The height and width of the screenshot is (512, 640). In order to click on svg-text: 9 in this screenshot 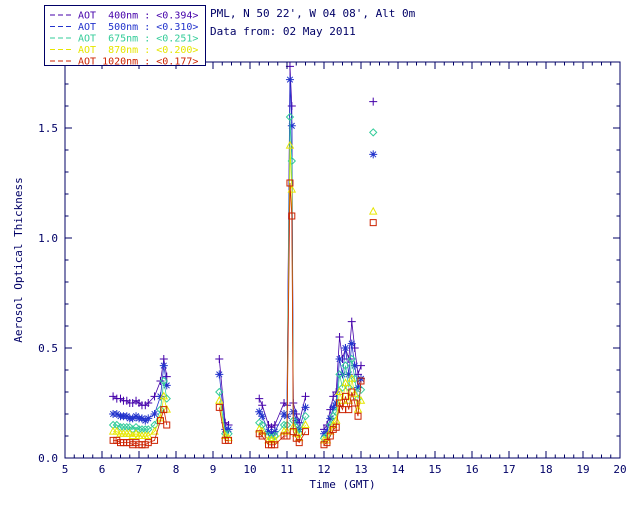, I will do `click(213, 469)`.